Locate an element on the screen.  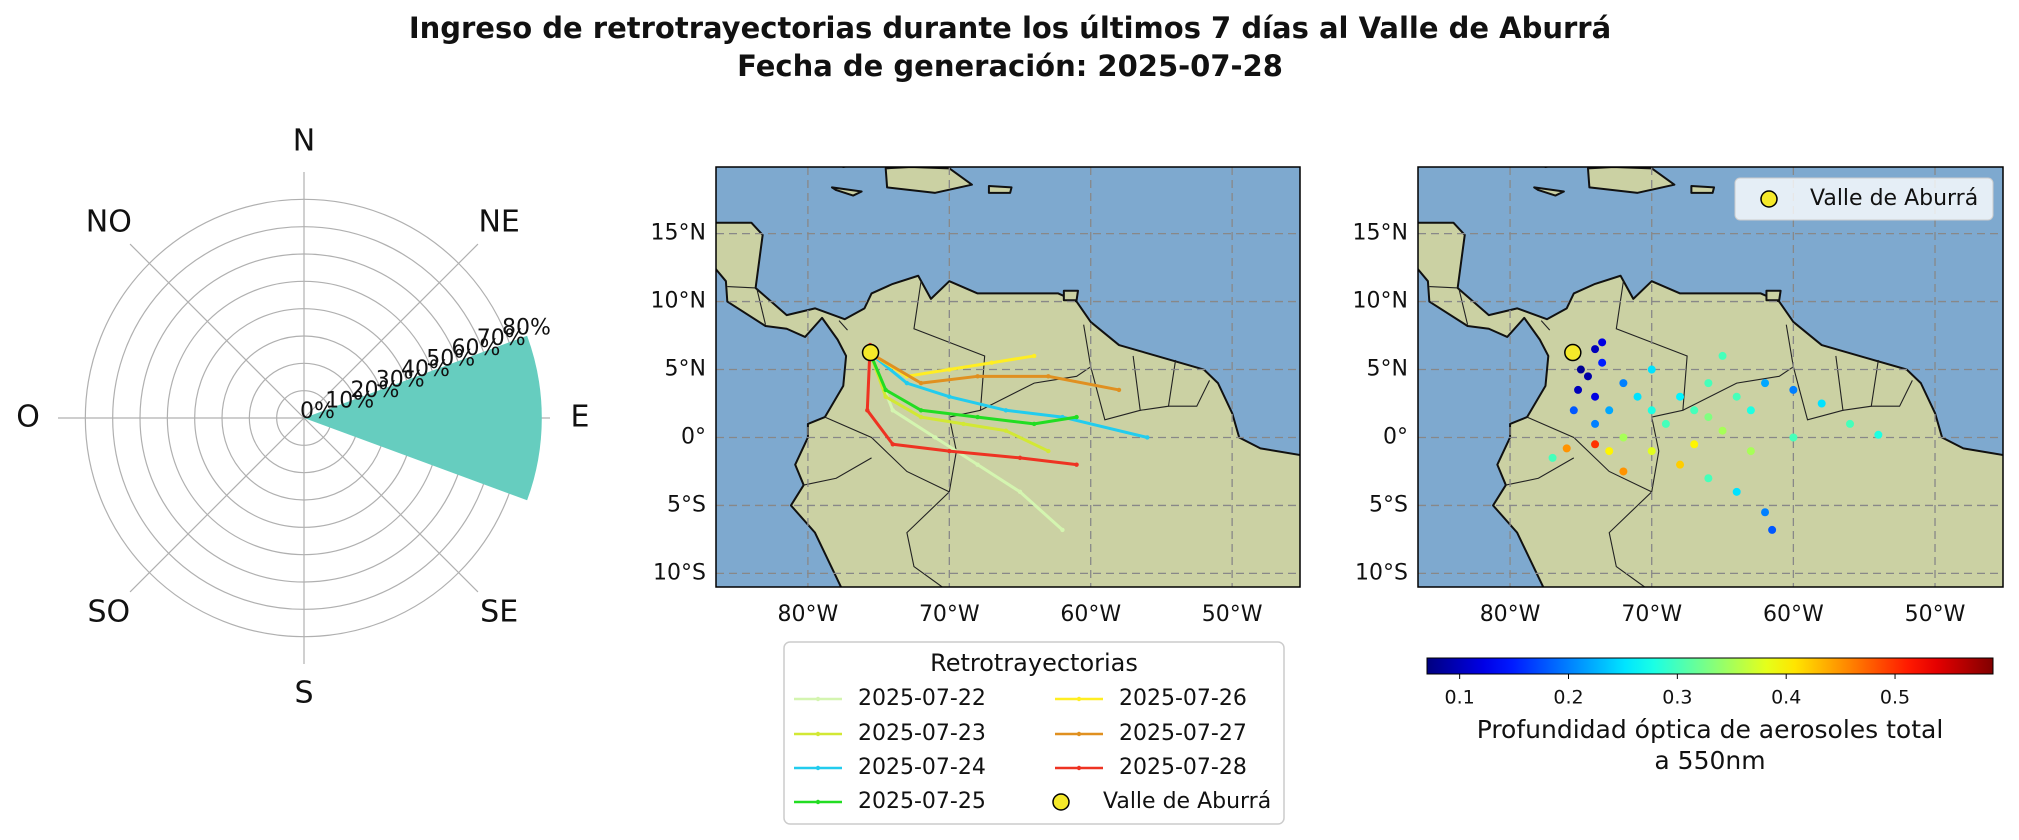
colorbar-tick-label: 0.1 is located at coordinates (1460, 698).